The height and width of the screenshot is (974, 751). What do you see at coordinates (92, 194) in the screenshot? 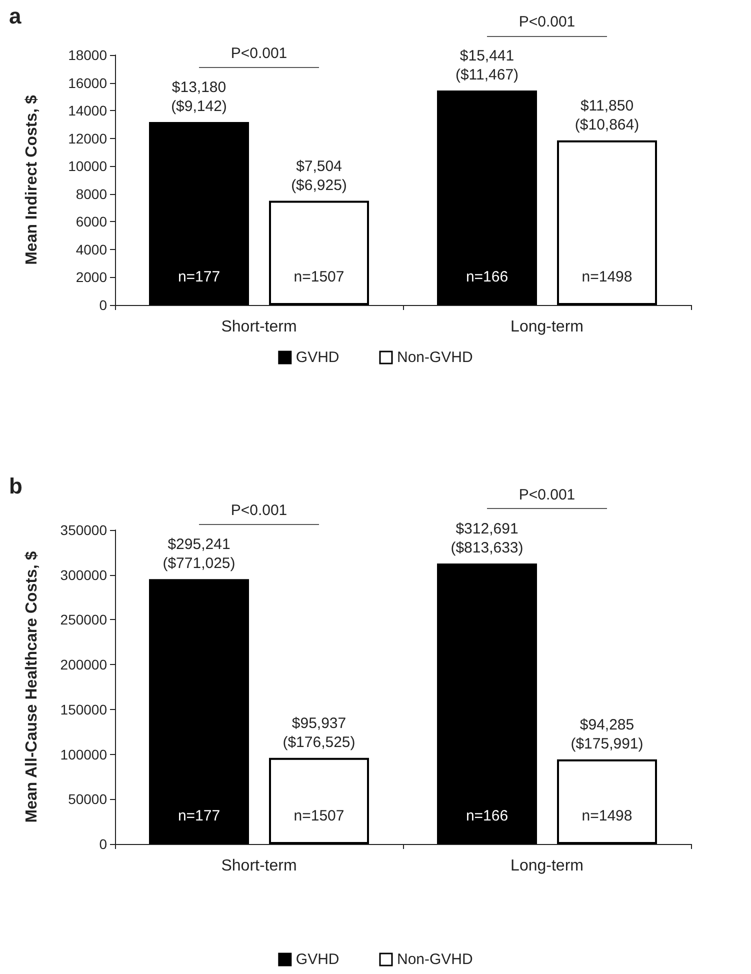
I see `y-tick-label: 8000` at bounding box center [92, 194].